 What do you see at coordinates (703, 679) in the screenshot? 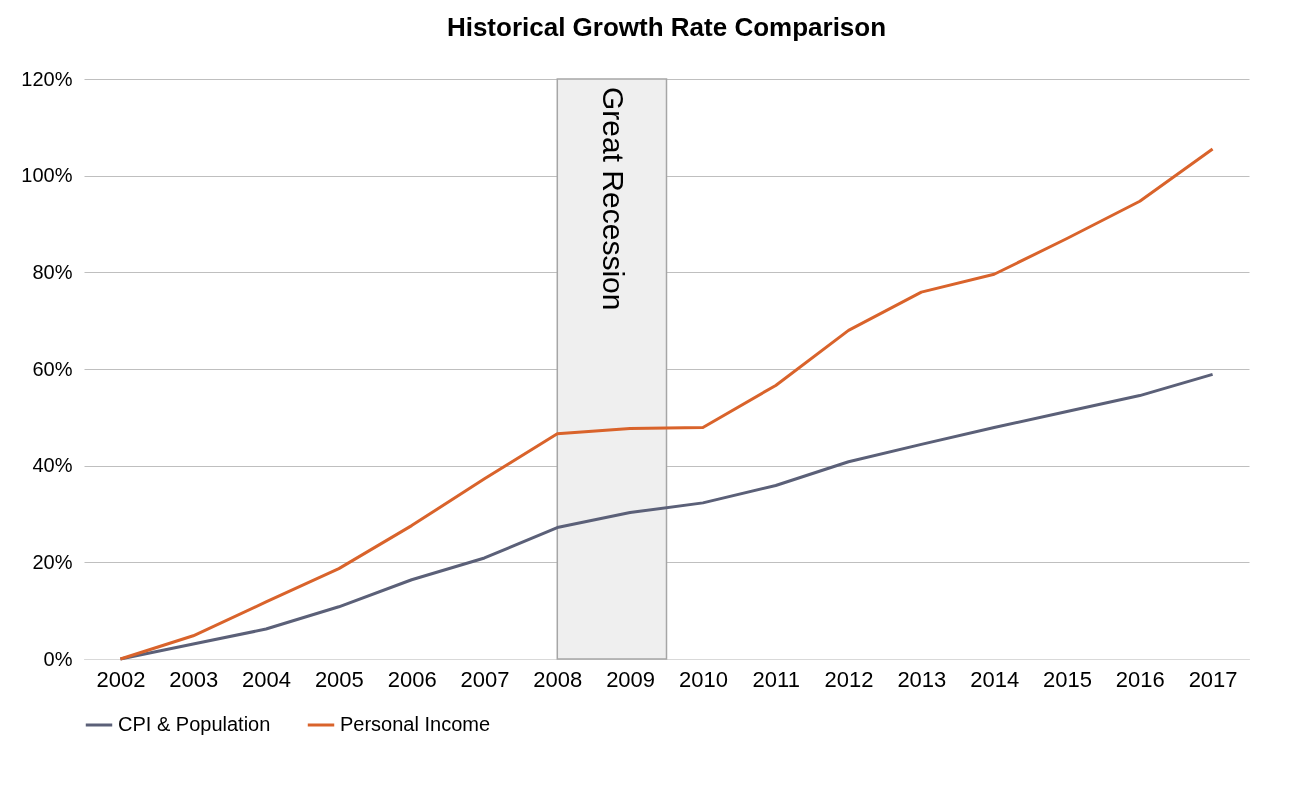
I see `x-tick-label: 2010` at bounding box center [703, 679].